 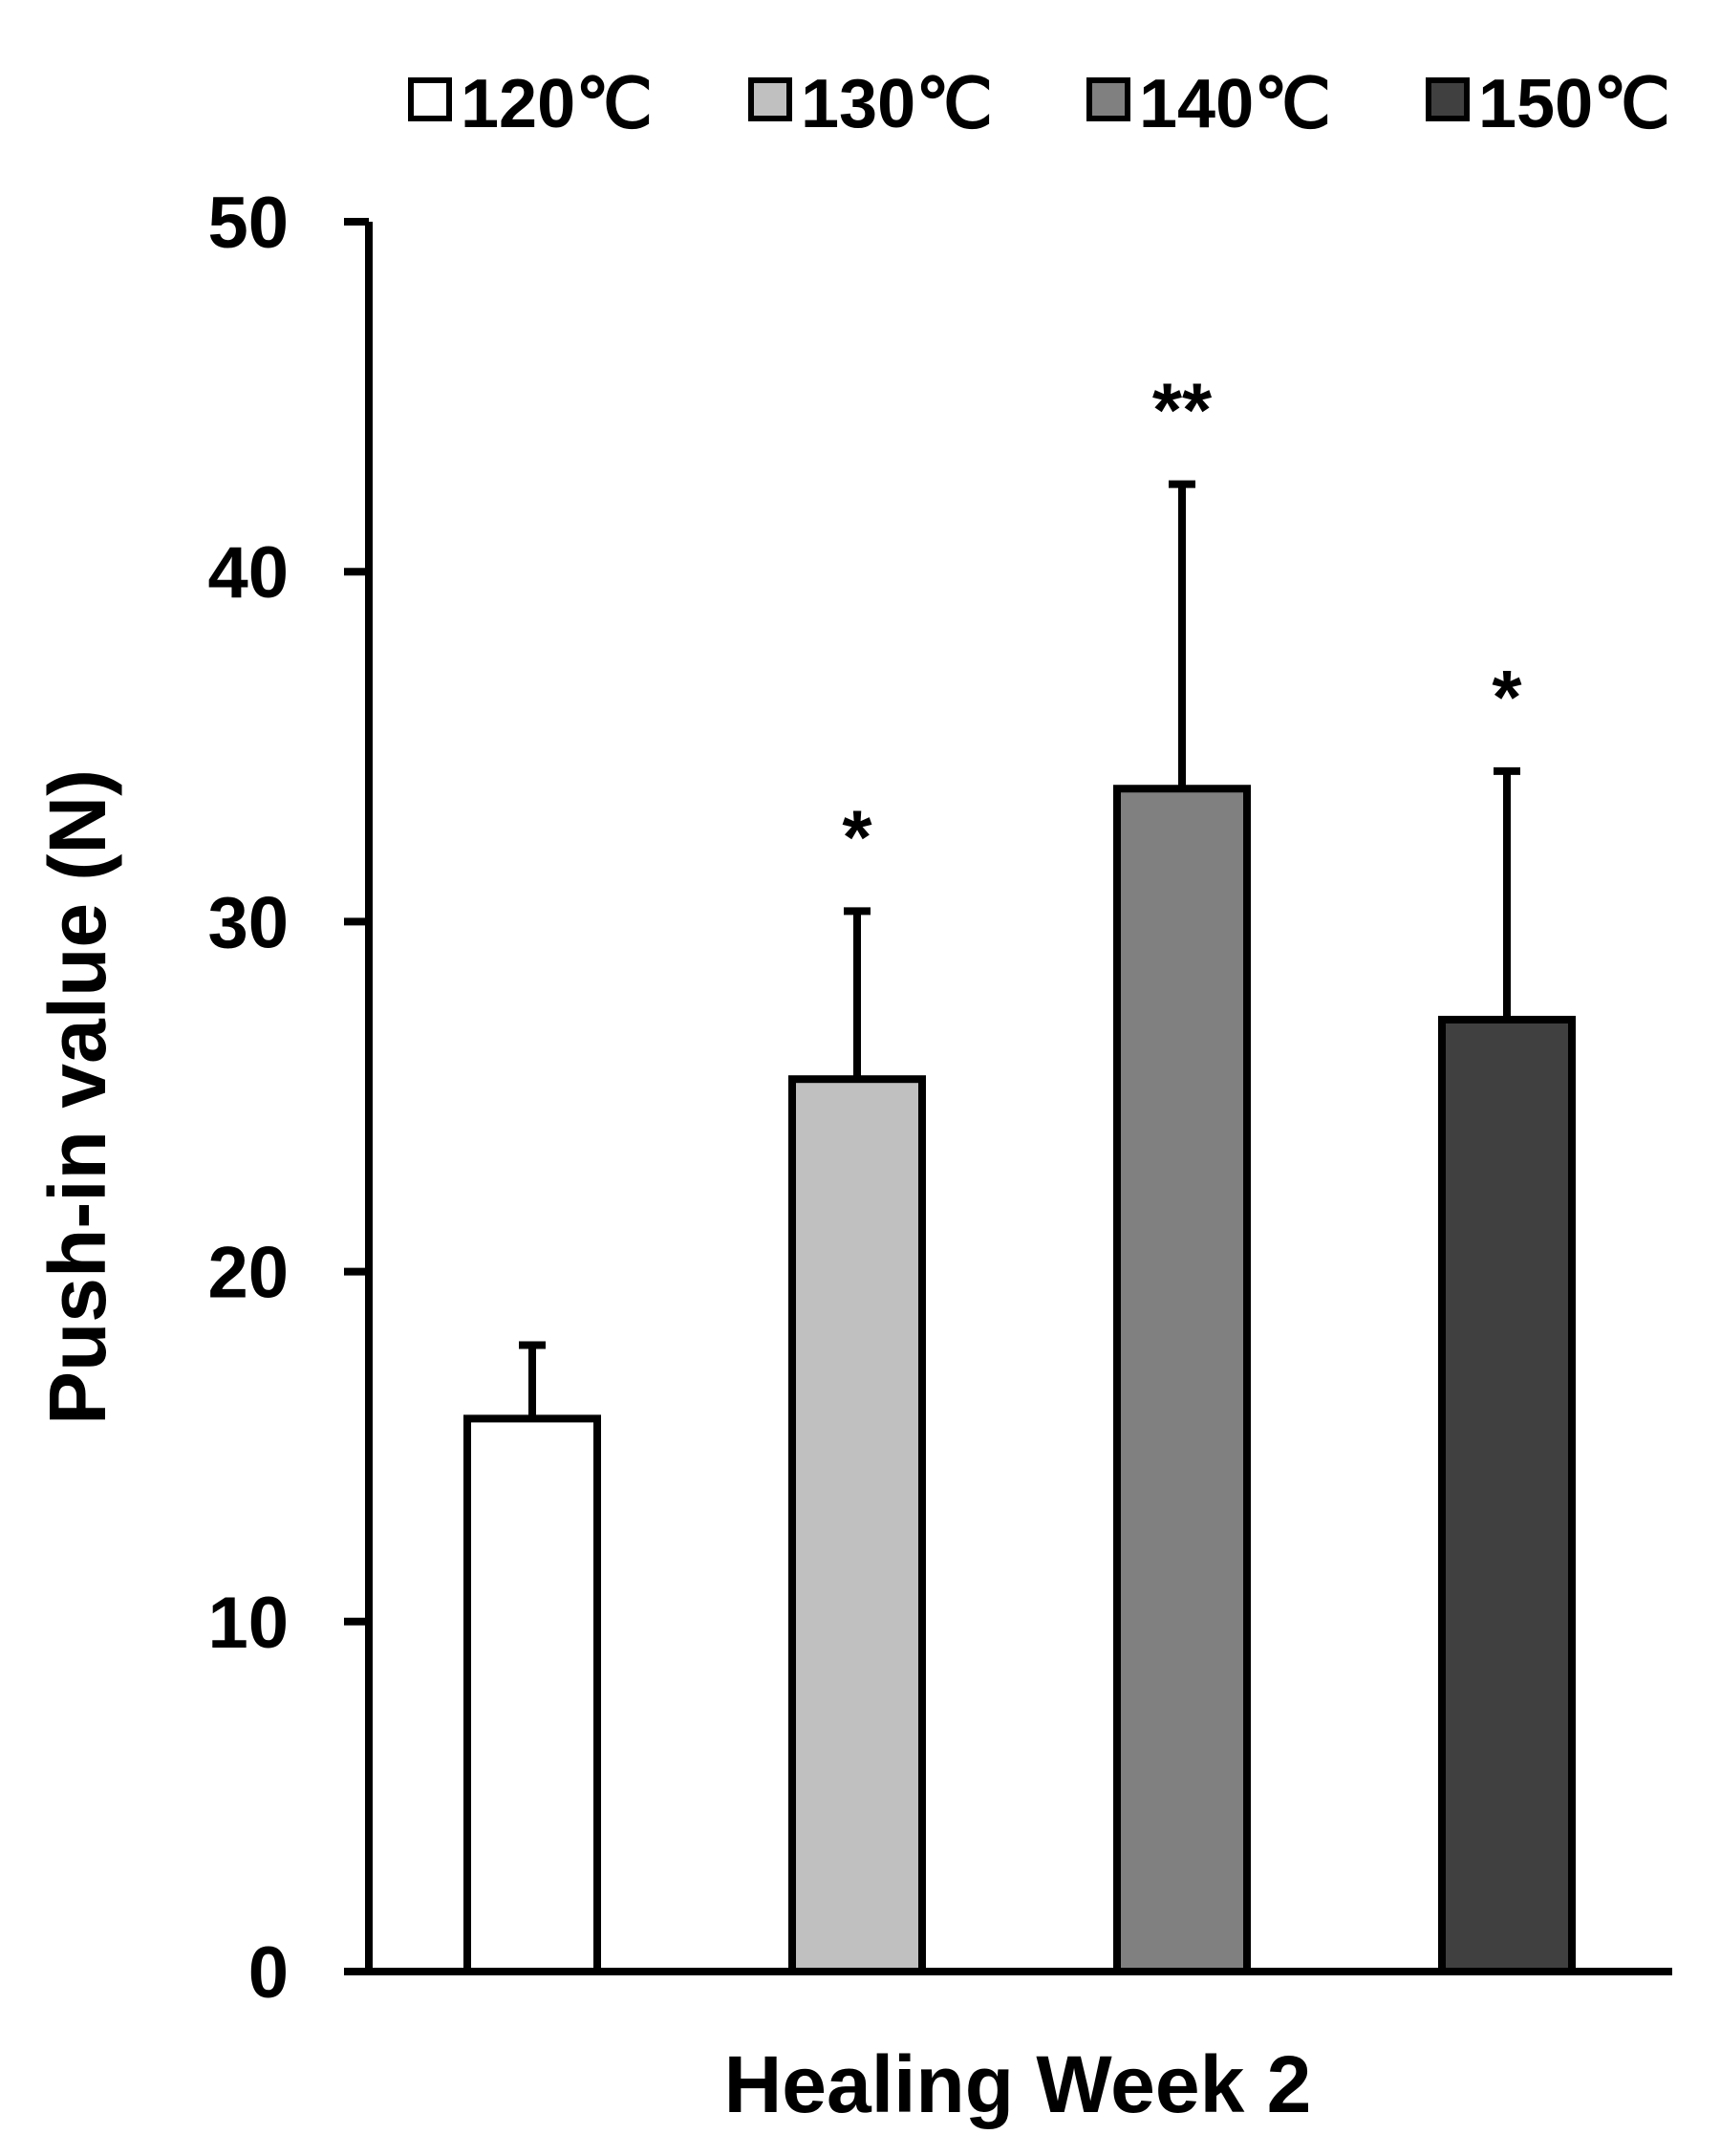 What do you see at coordinates (288, 1098) in the screenshot?
I see `y-axis-ticks: 0 10 20 30 40 50` at bounding box center [288, 1098].